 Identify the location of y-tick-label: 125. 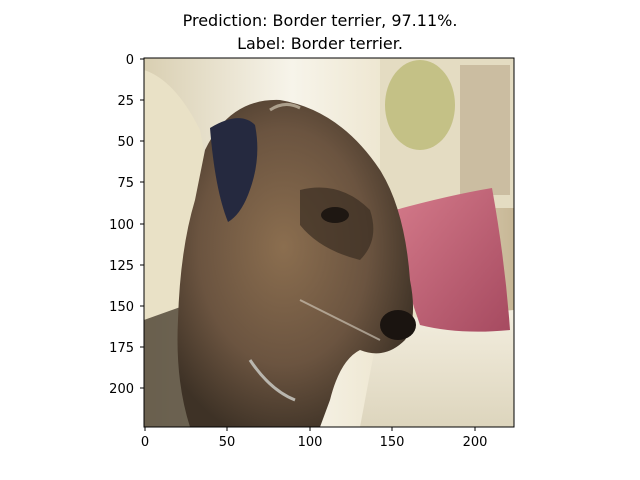
(121, 266).